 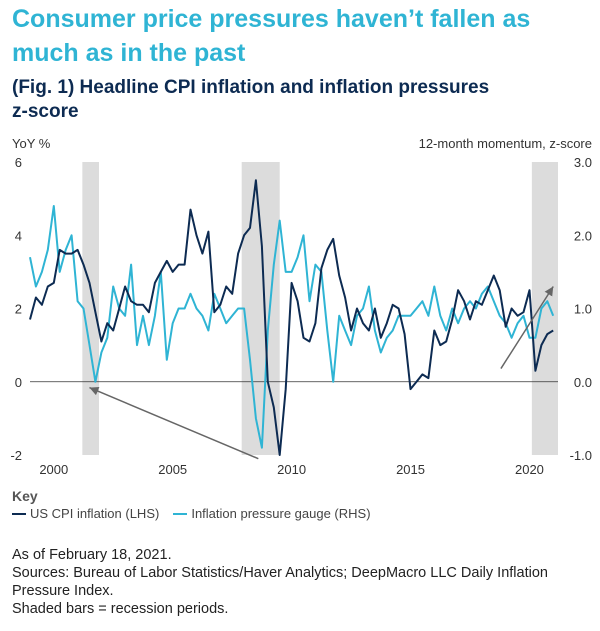 What do you see at coordinates (583, 309) in the screenshot?
I see `right-tick-label: 1.0` at bounding box center [583, 309].